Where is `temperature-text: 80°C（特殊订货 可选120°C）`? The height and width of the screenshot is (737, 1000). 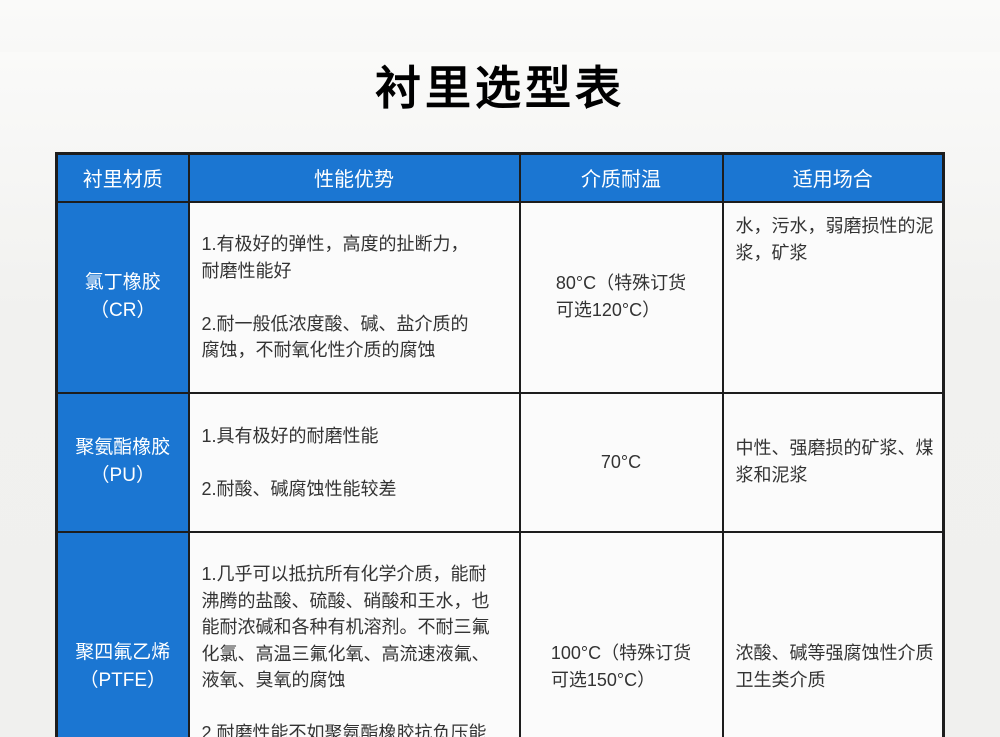
temperature-text: 80°C（特殊订货 可选120°C） is located at coordinates (621, 297).